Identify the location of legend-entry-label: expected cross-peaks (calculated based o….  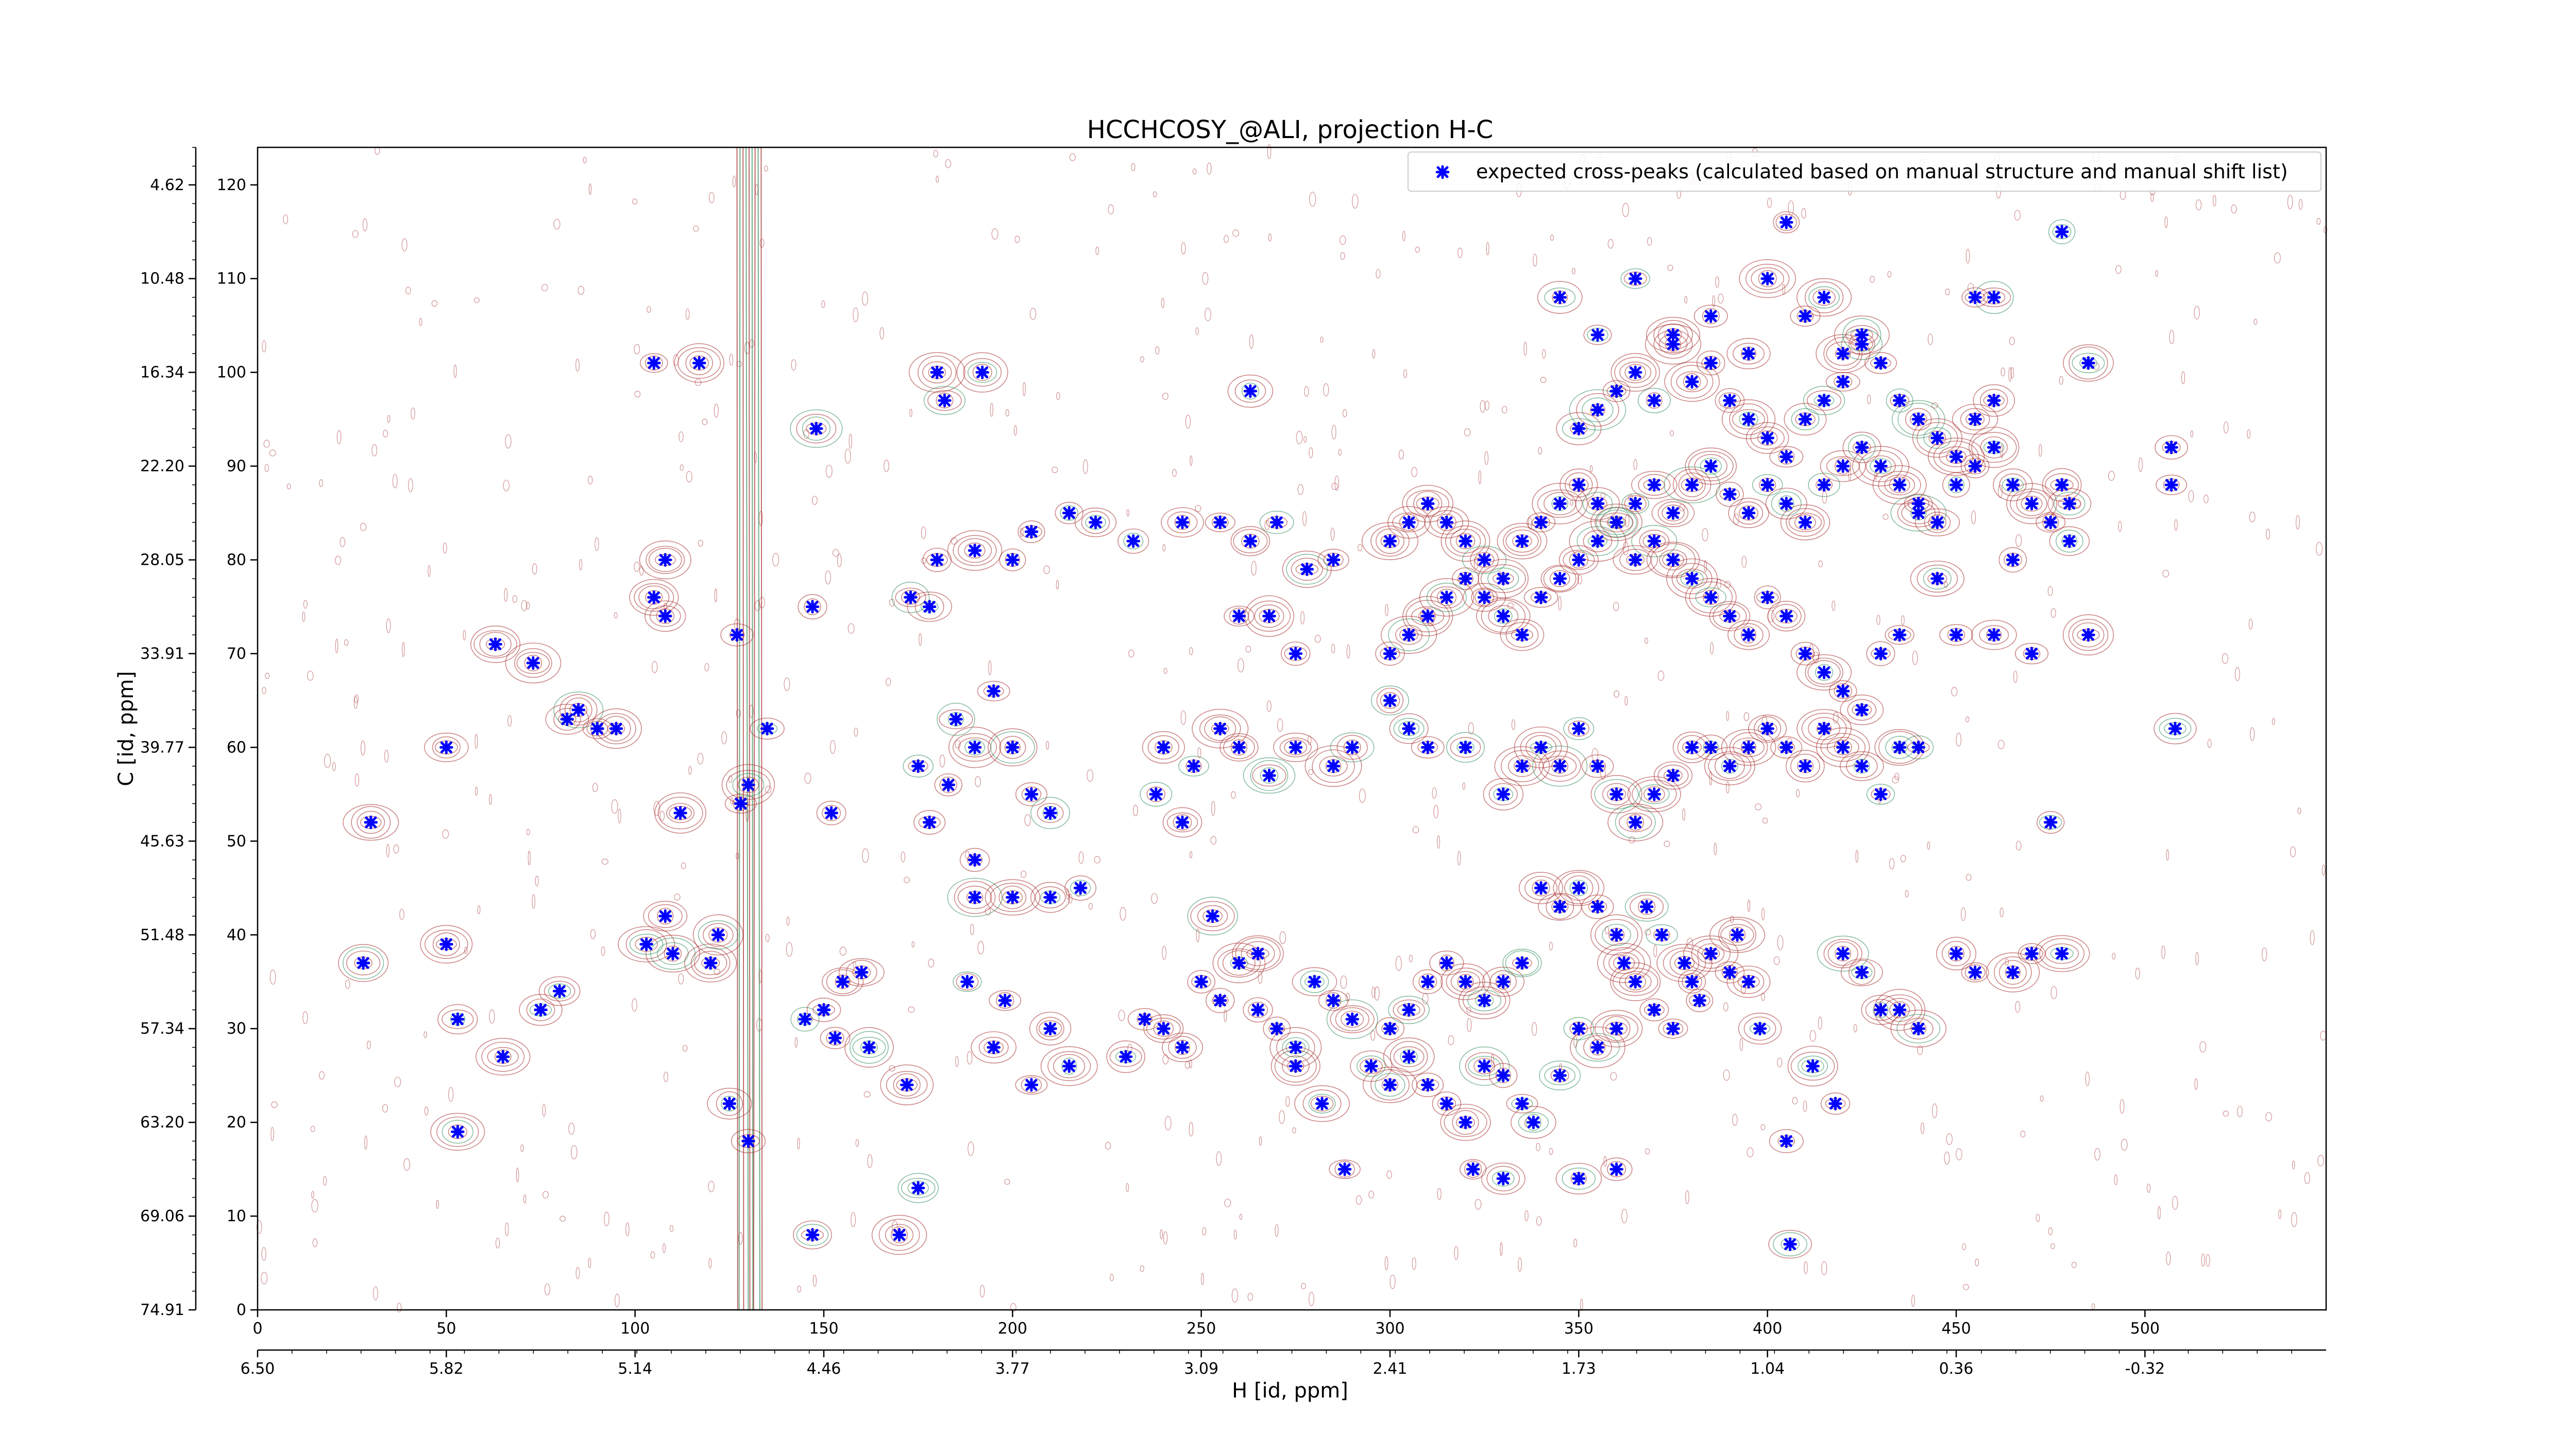
(1882, 171).